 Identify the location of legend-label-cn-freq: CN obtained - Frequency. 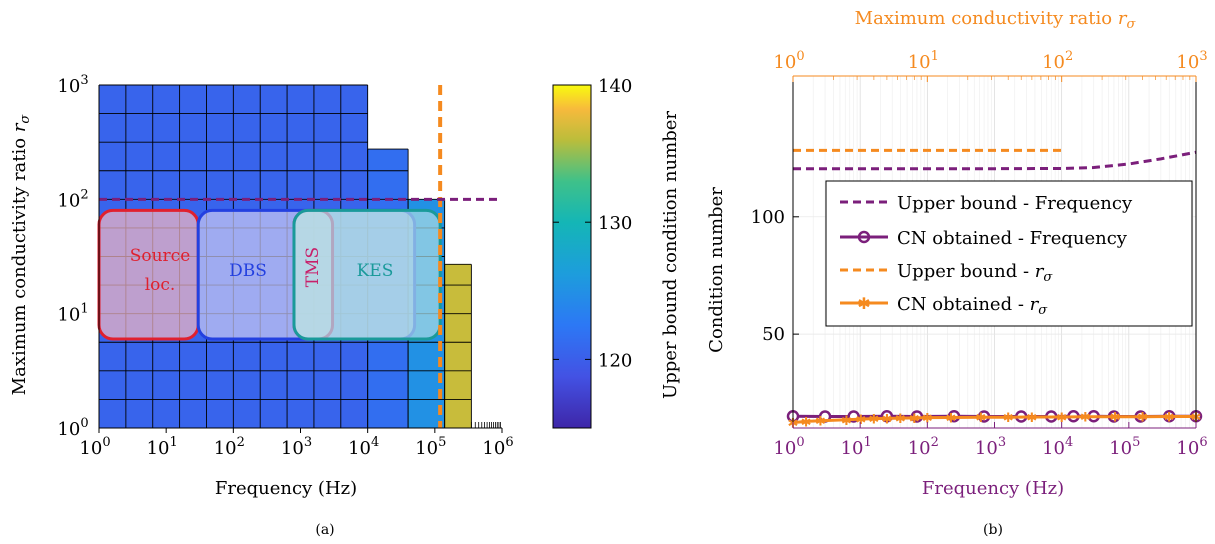
(1012, 238).